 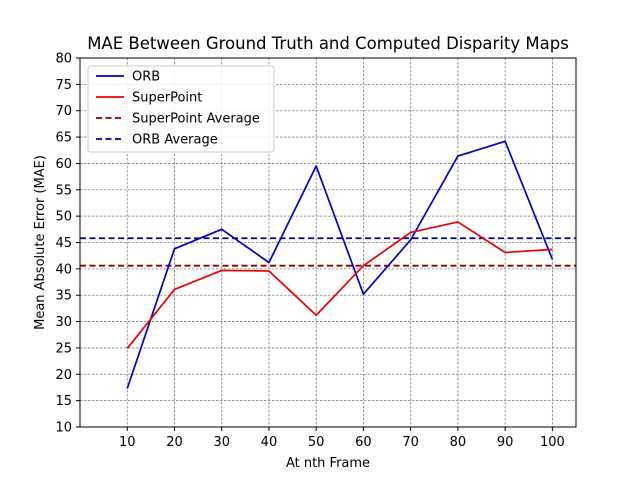 What do you see at coordinates (505, 442) in the screenshot?
I see `x-tick-label: 90` at bounding box center [505, 442].